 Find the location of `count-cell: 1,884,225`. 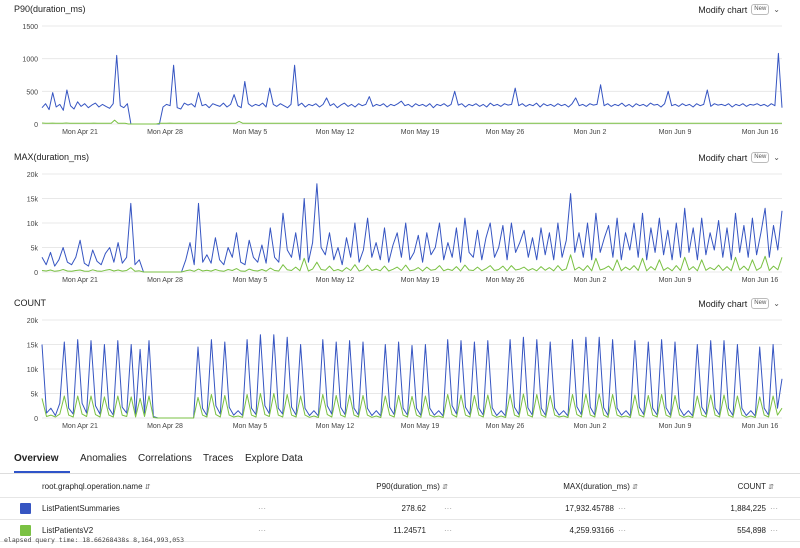

count-cell: 1,884,225 is located at coordinates (748, 508).